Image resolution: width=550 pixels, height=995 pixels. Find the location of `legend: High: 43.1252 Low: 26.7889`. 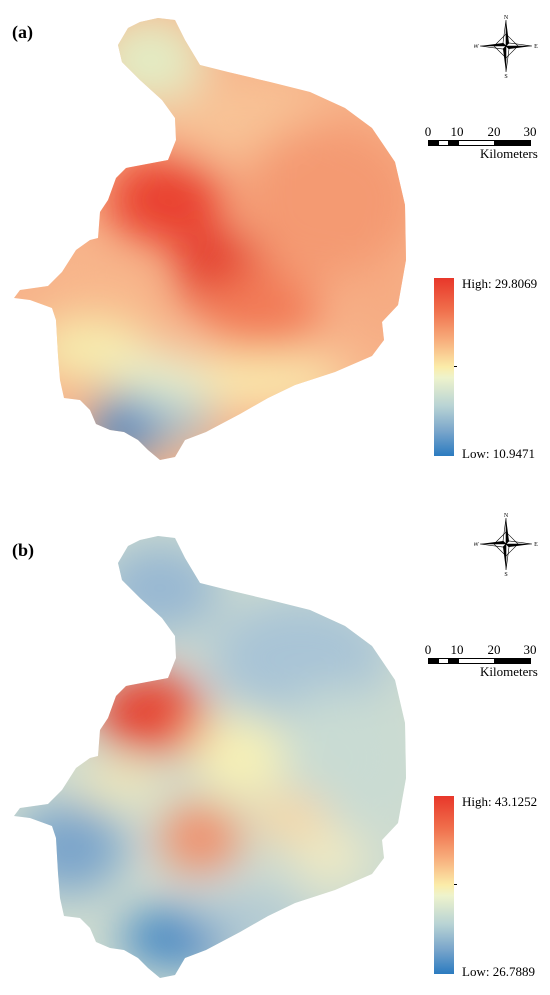

legend: High: 43.1252 Low: 26.7889 is located at coordinates (492, 886).